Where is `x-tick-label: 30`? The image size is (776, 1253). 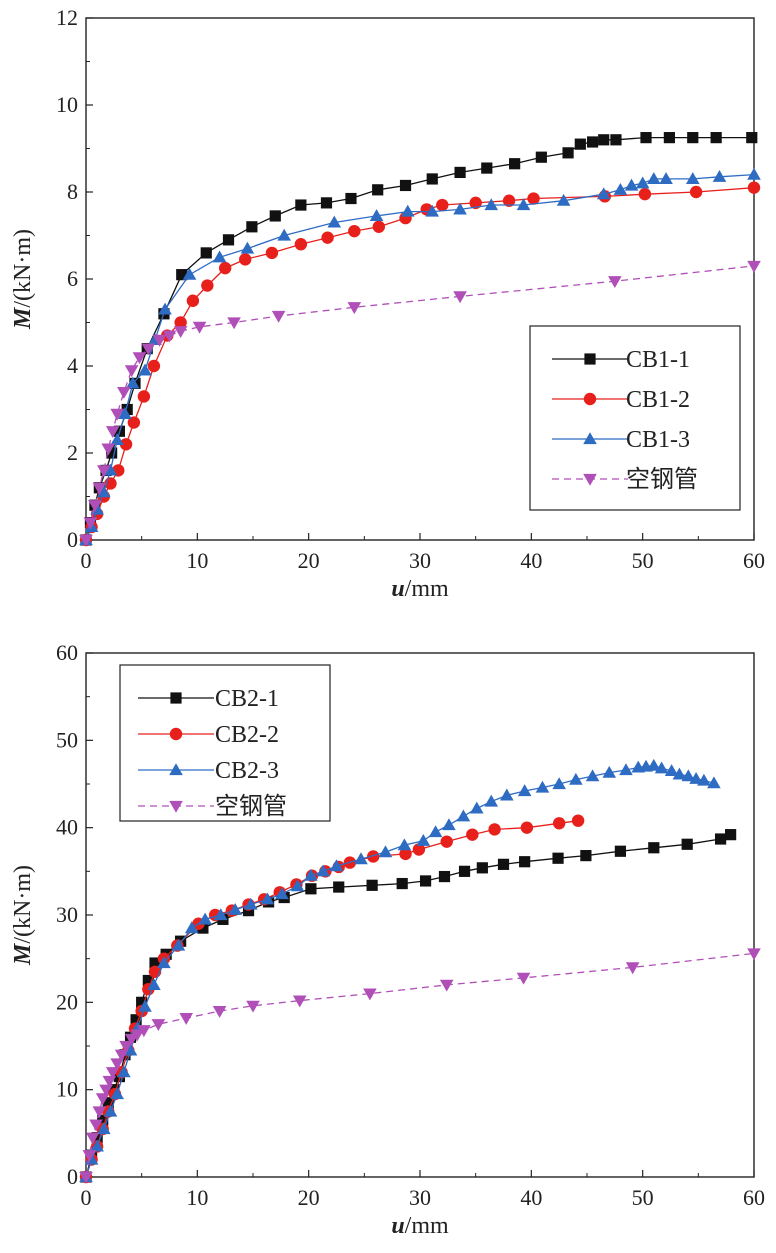 x-tick-label: 30 is located at coordinates (420, 560).